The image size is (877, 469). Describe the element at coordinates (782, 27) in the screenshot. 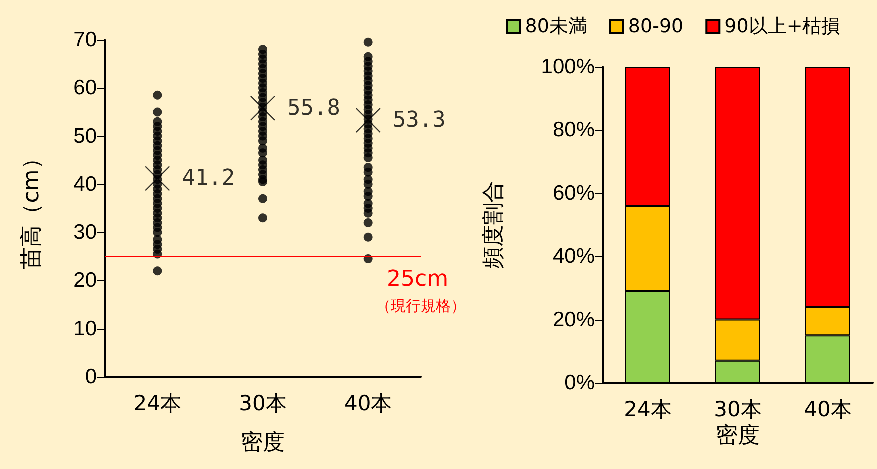

I see `legend-label: 90以上+枯損` at that location.